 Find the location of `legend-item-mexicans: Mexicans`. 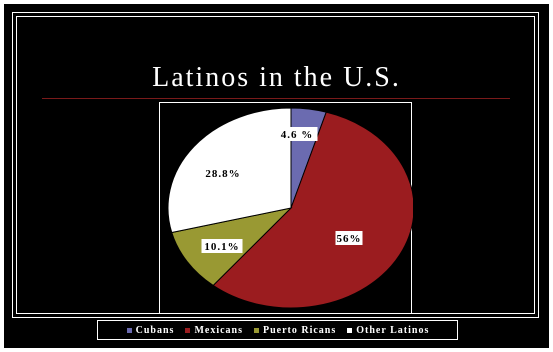

legend-item-mexicans: Mexicans is located at coordinates (213, 330).